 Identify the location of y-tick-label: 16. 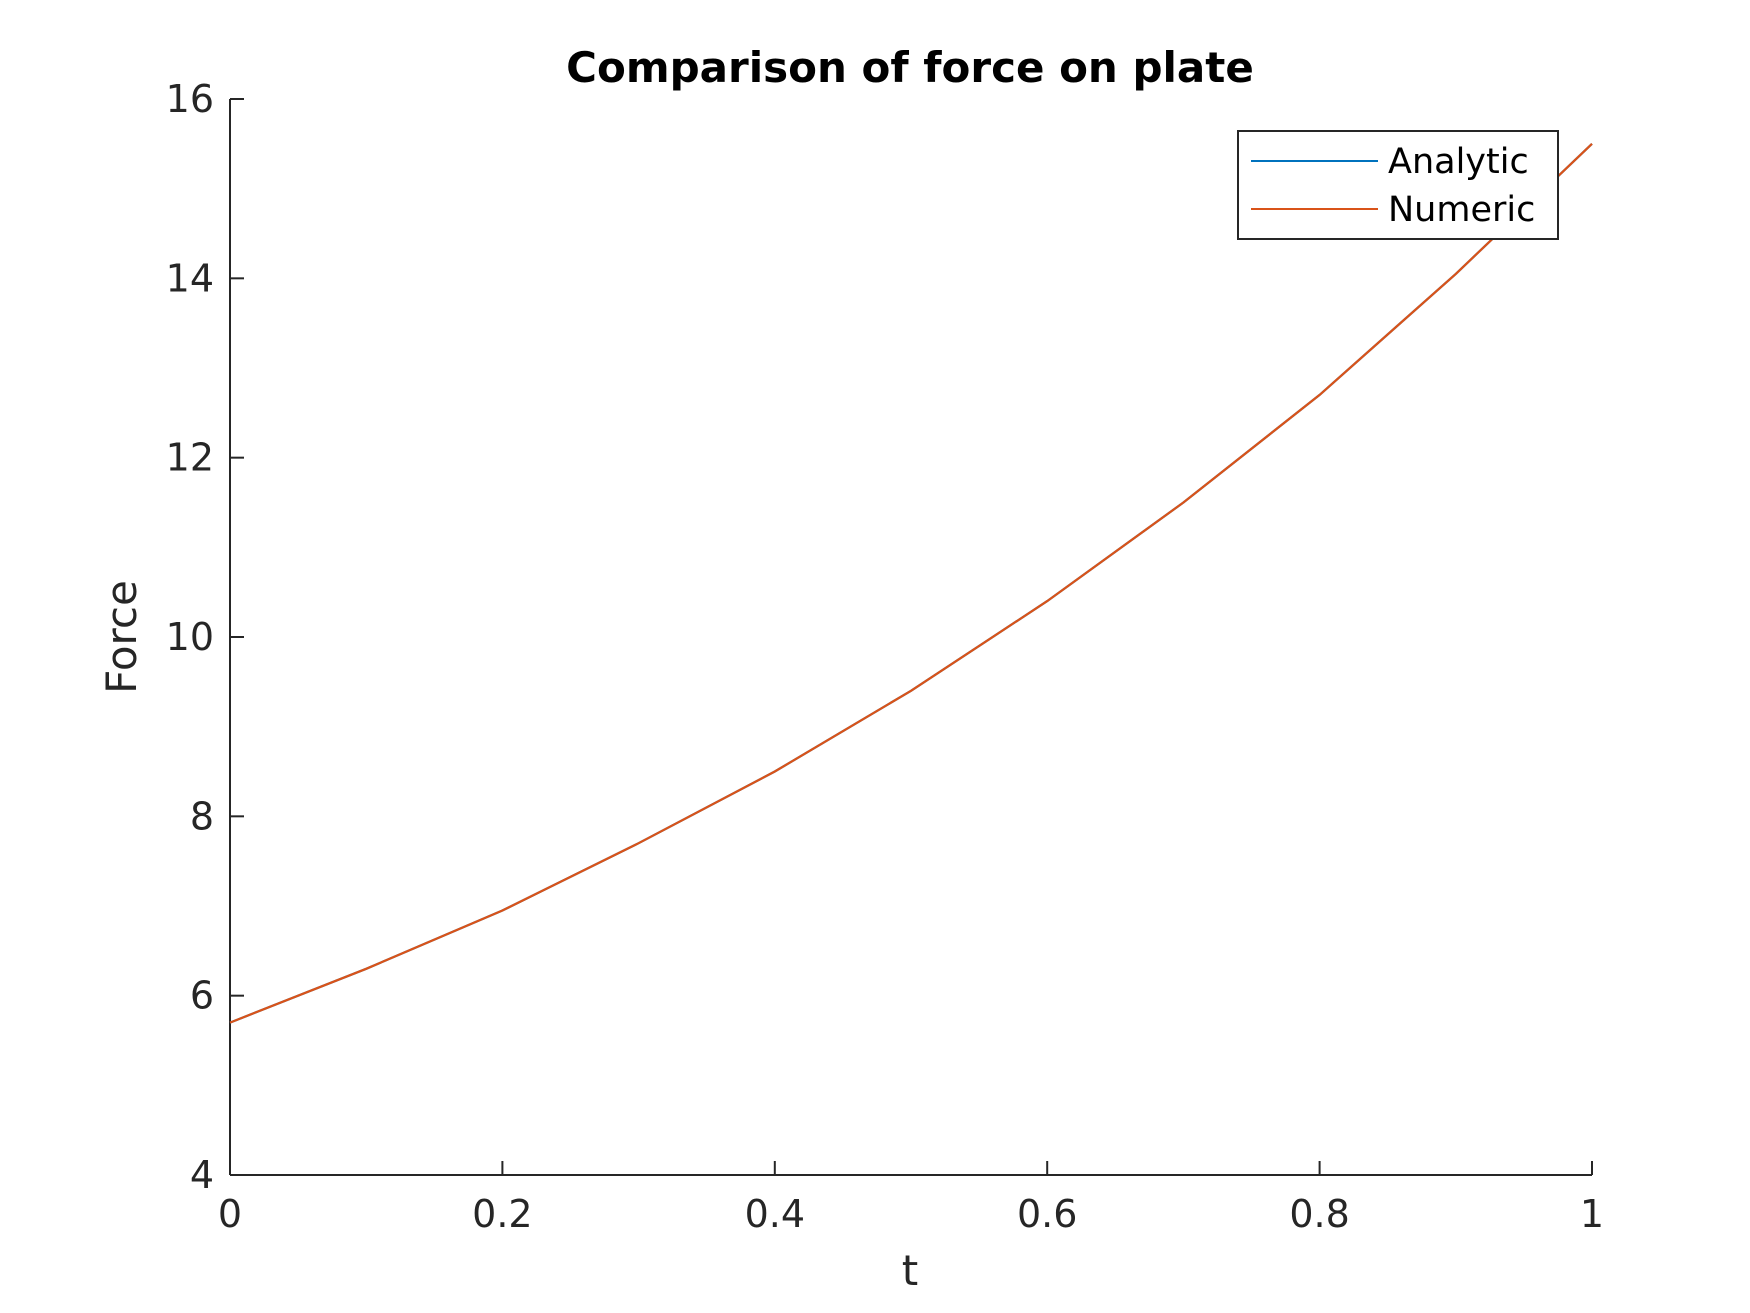
(190, 99).